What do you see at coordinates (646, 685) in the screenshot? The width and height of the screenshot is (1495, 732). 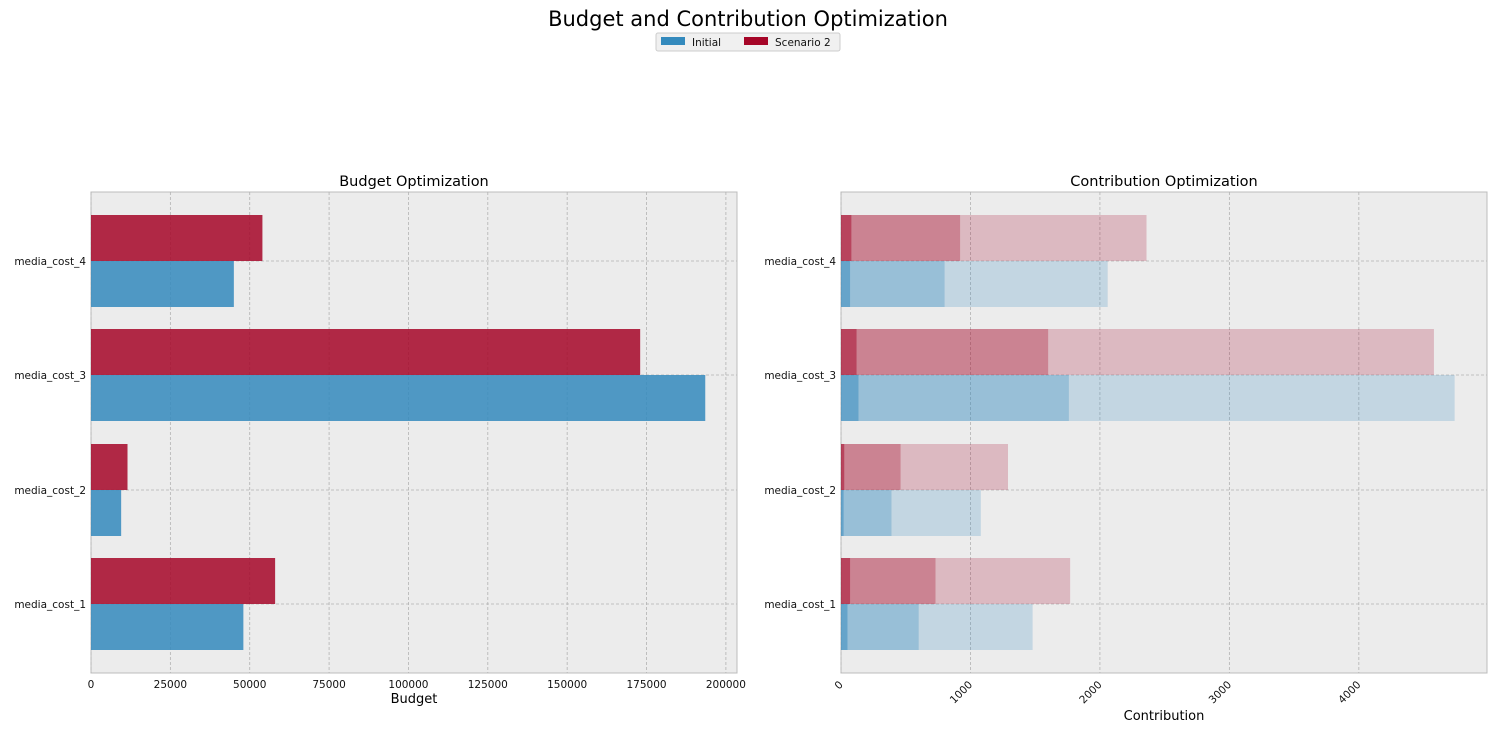 I see `budget-x-tick-label: 175000` at bounding box center [646, 685].